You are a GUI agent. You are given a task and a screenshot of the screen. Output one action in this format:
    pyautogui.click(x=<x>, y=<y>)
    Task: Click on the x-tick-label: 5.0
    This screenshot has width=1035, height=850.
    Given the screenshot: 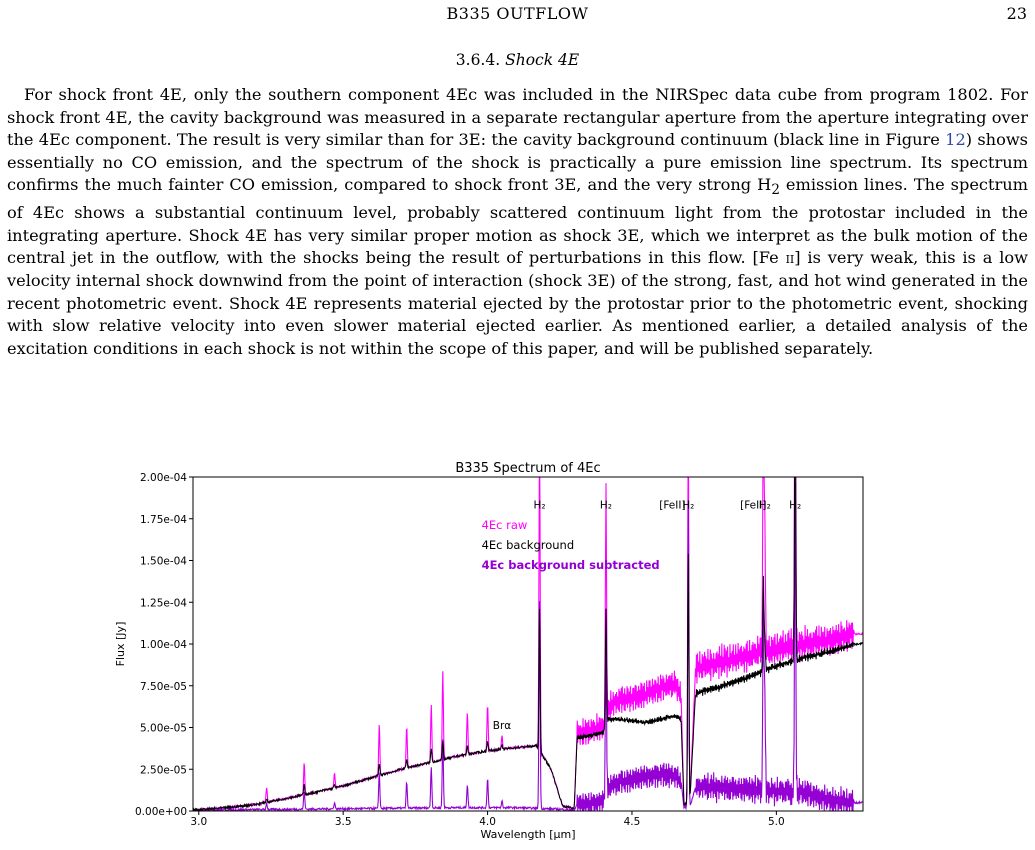 What is the action you would take?
    pyautogui.click(x=776, y=822)
    